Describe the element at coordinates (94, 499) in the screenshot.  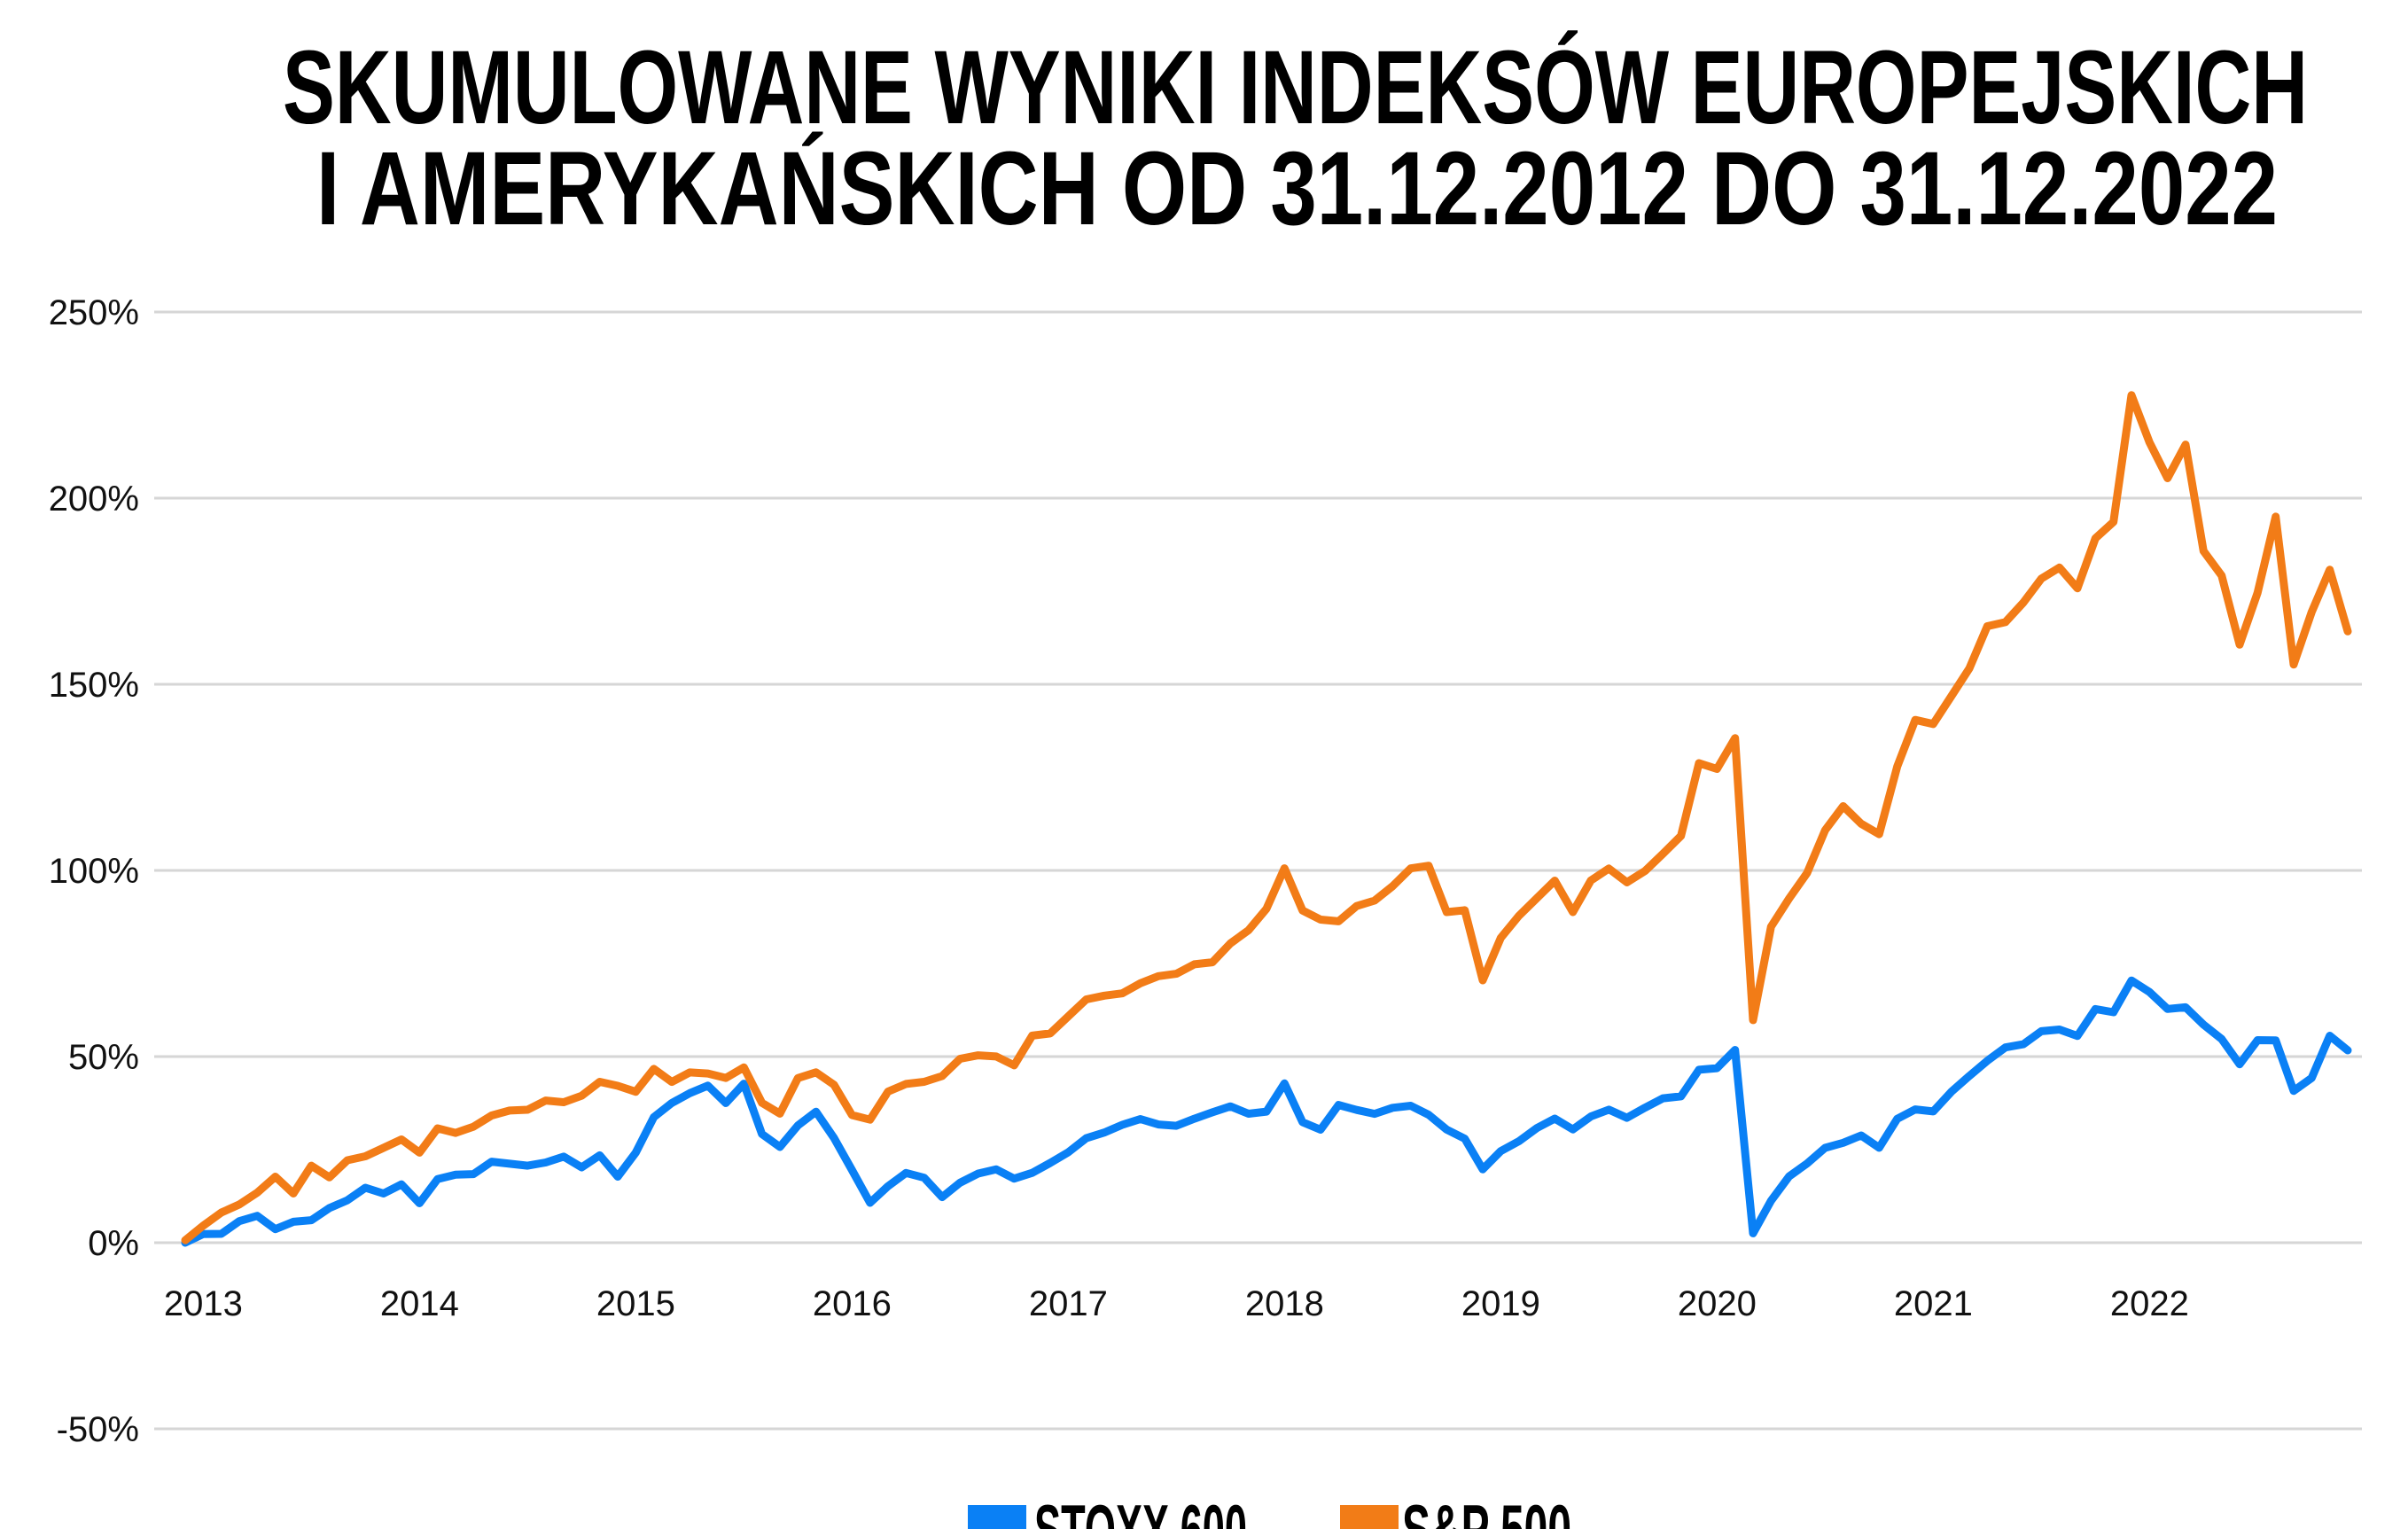
I see `y-tick-label: 200%` at that location.